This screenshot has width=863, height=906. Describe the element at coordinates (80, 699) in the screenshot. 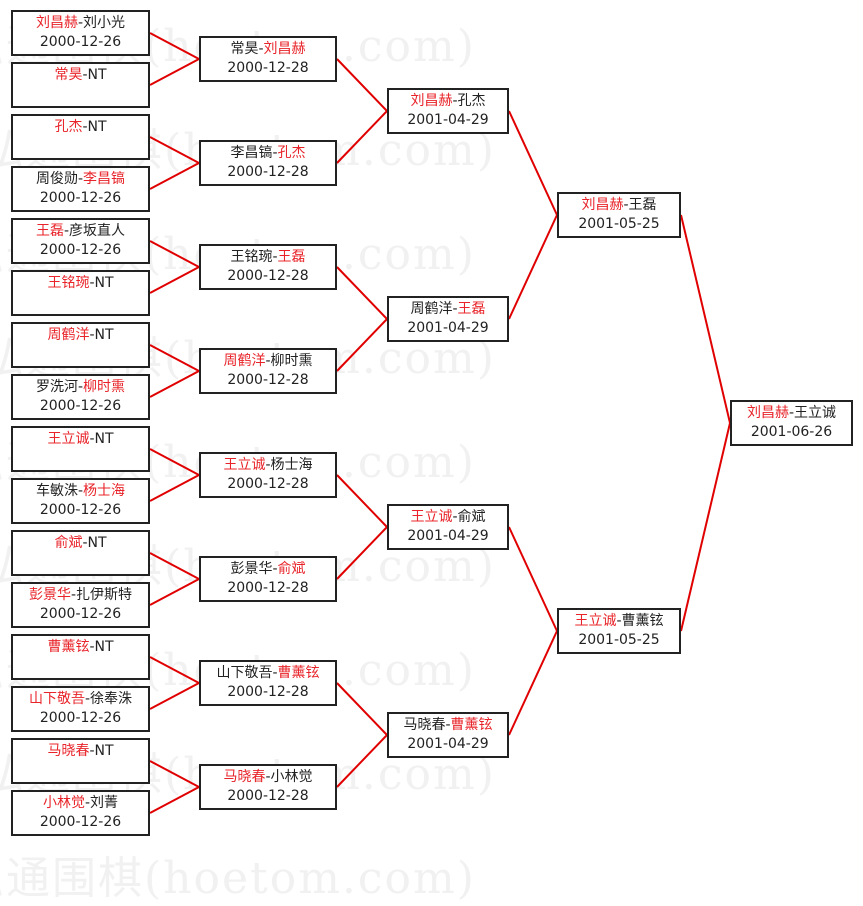

I see `match-players: 山下敬吾-徐奉洙` at that location.